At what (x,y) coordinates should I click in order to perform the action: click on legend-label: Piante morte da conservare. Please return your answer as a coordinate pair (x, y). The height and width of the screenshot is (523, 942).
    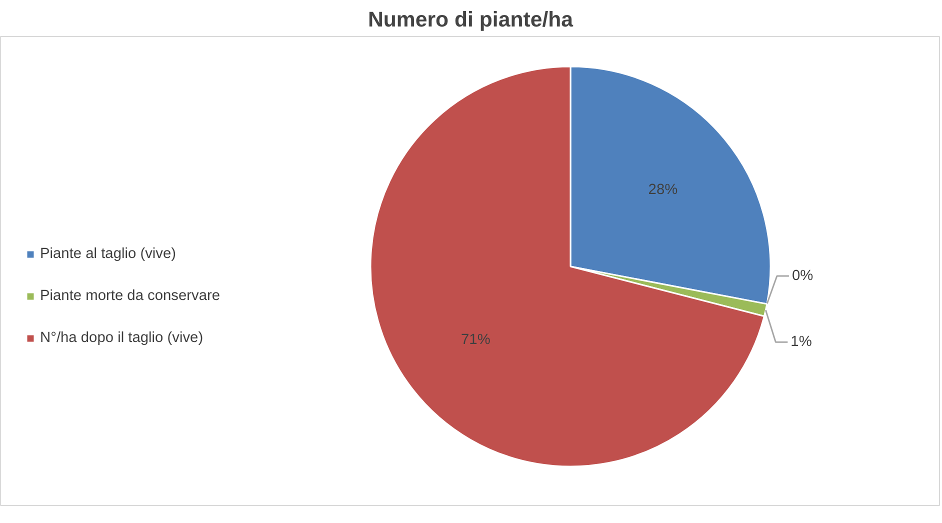
    Looking at the image, I should click on (130, 296).